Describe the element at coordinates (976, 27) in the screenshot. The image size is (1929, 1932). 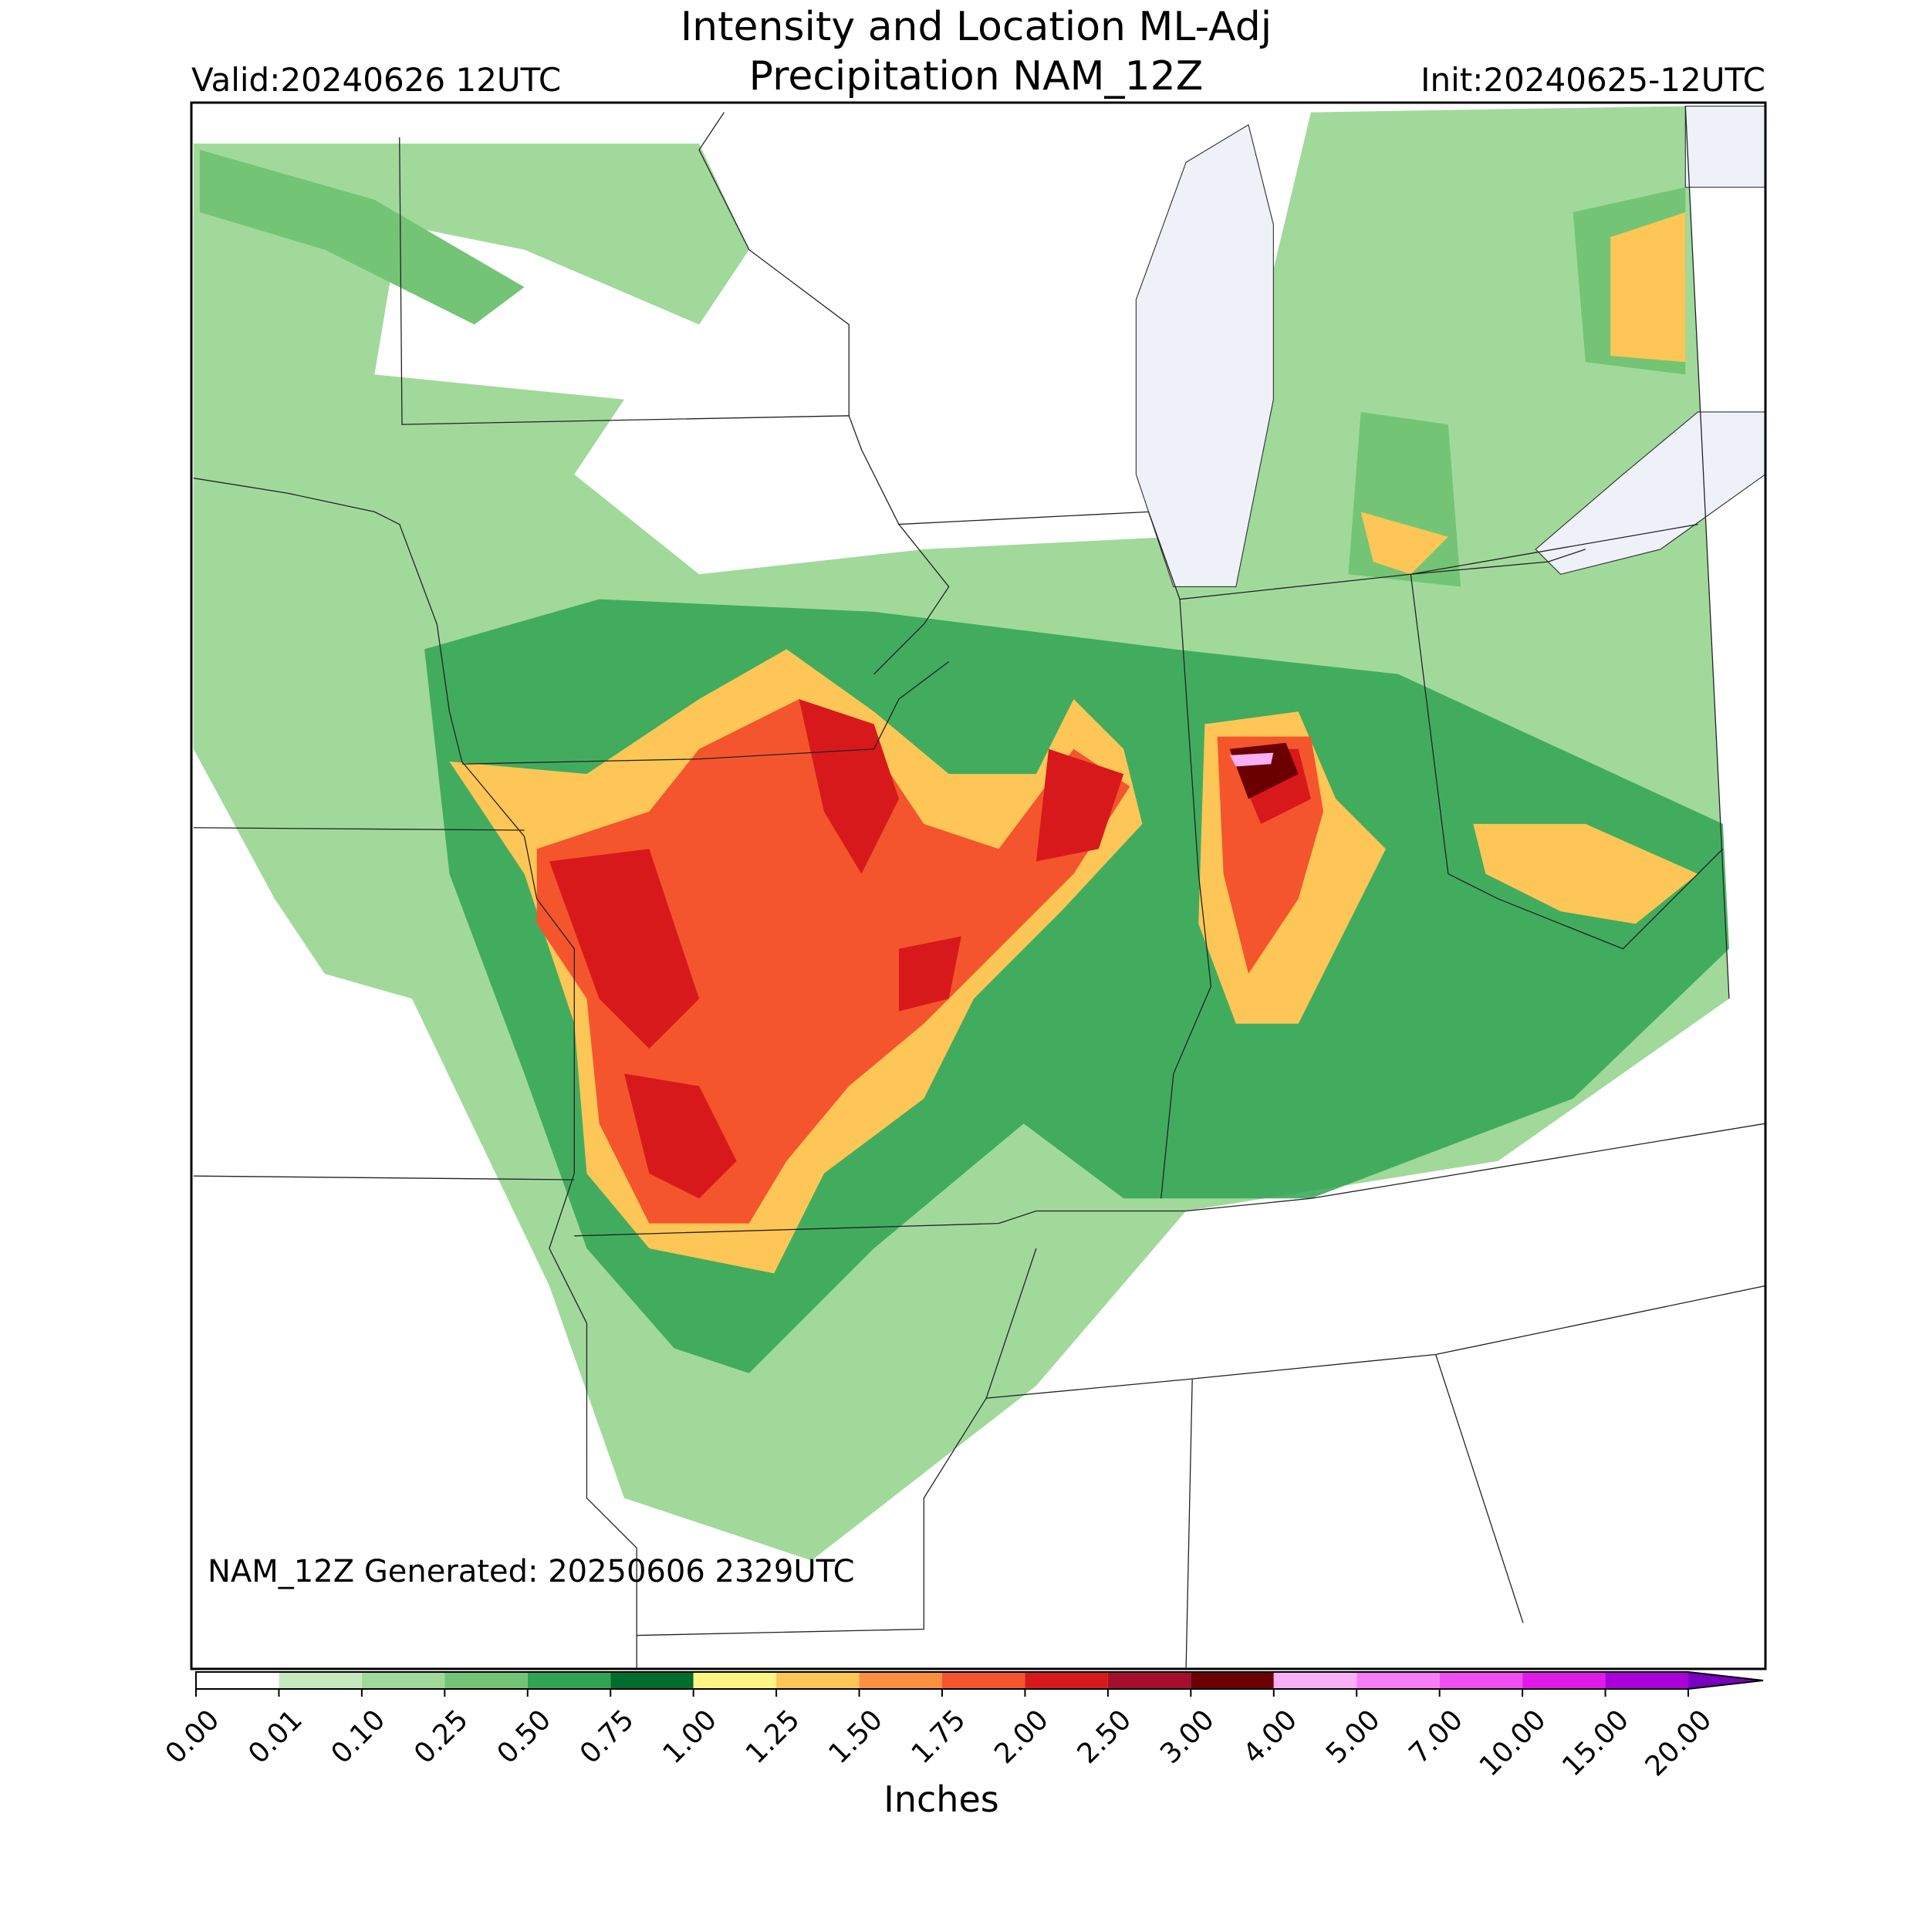
I see `title-line-1: Intensity and Location ML-Adj` at that location.